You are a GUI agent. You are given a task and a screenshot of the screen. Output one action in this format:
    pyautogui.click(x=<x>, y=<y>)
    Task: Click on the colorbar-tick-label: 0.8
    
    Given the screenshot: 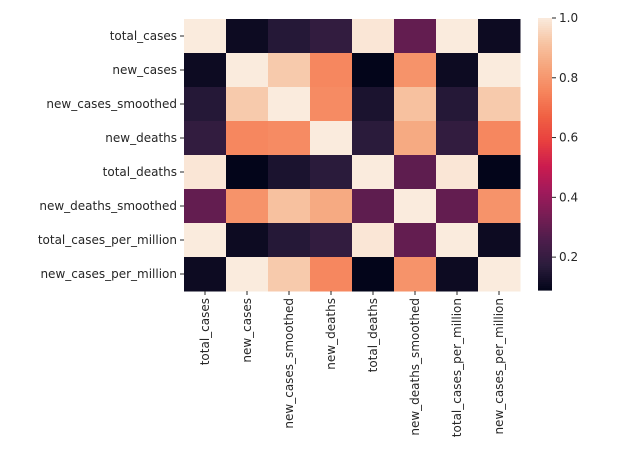 What is the action you would take?
    pyautogui.click(x=568, y=78)
    